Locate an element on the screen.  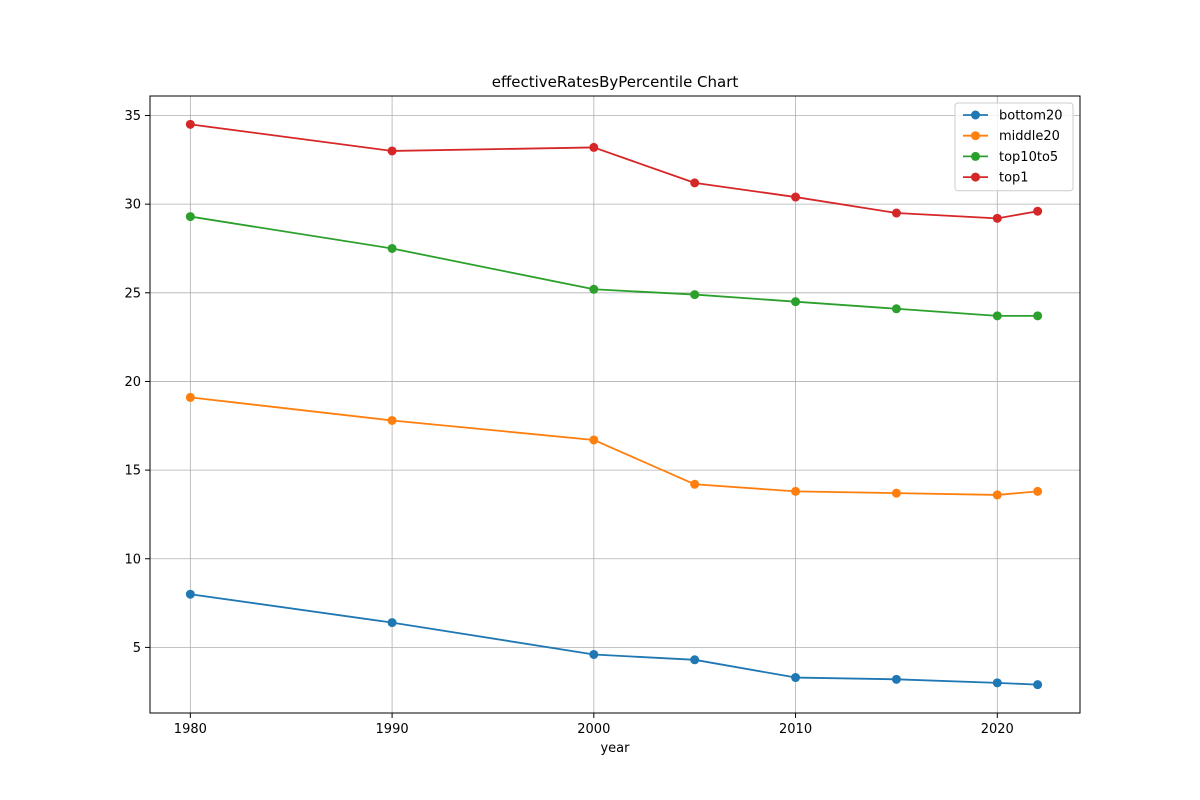
legend-label: top10to5 is located at coordinates (1028, 157).